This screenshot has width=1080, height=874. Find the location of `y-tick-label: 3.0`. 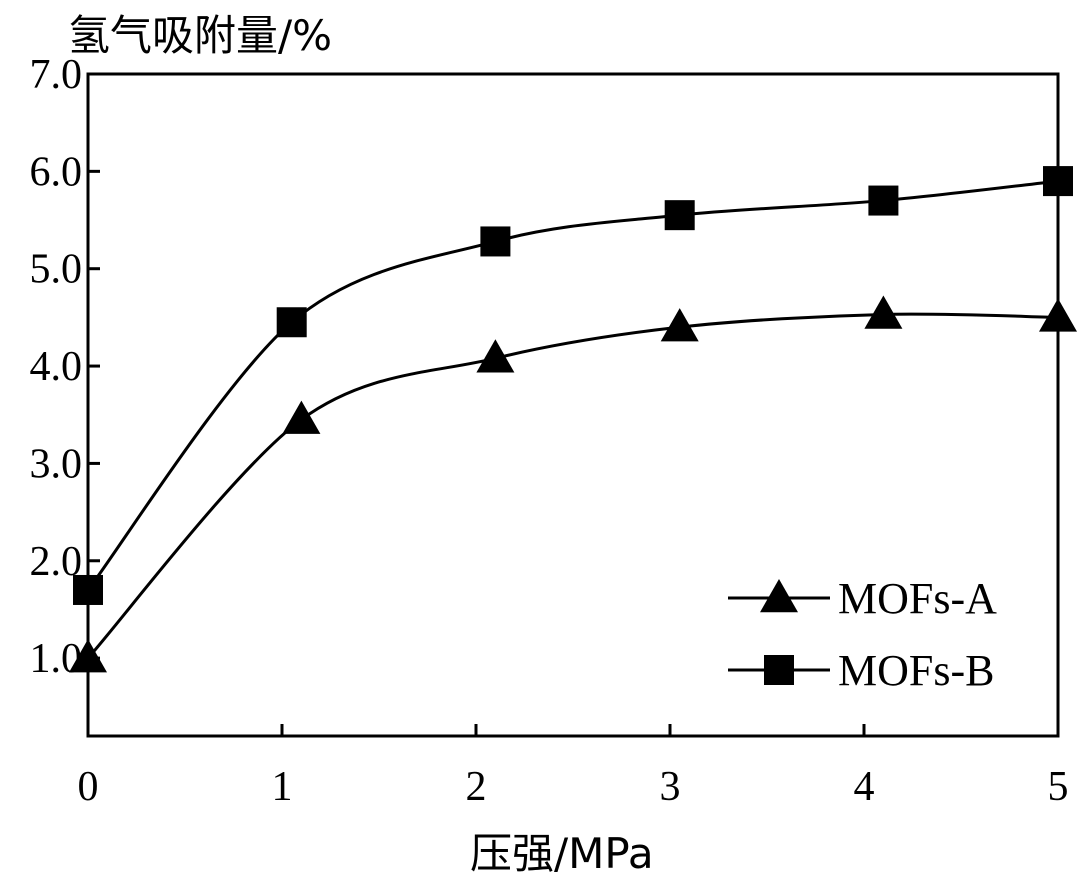

y-tick-label: 3.0 is located at coordinates (56, 464).